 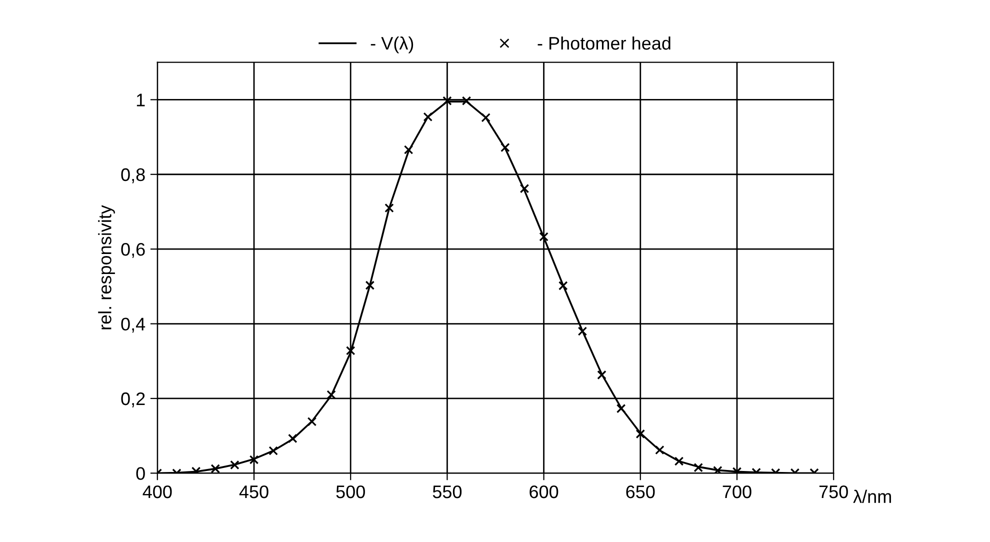 What do you see at coordinates (133, 250) in the screenshot?
I see `y-tick-label: 0,6` at bounding box center [133, 250].